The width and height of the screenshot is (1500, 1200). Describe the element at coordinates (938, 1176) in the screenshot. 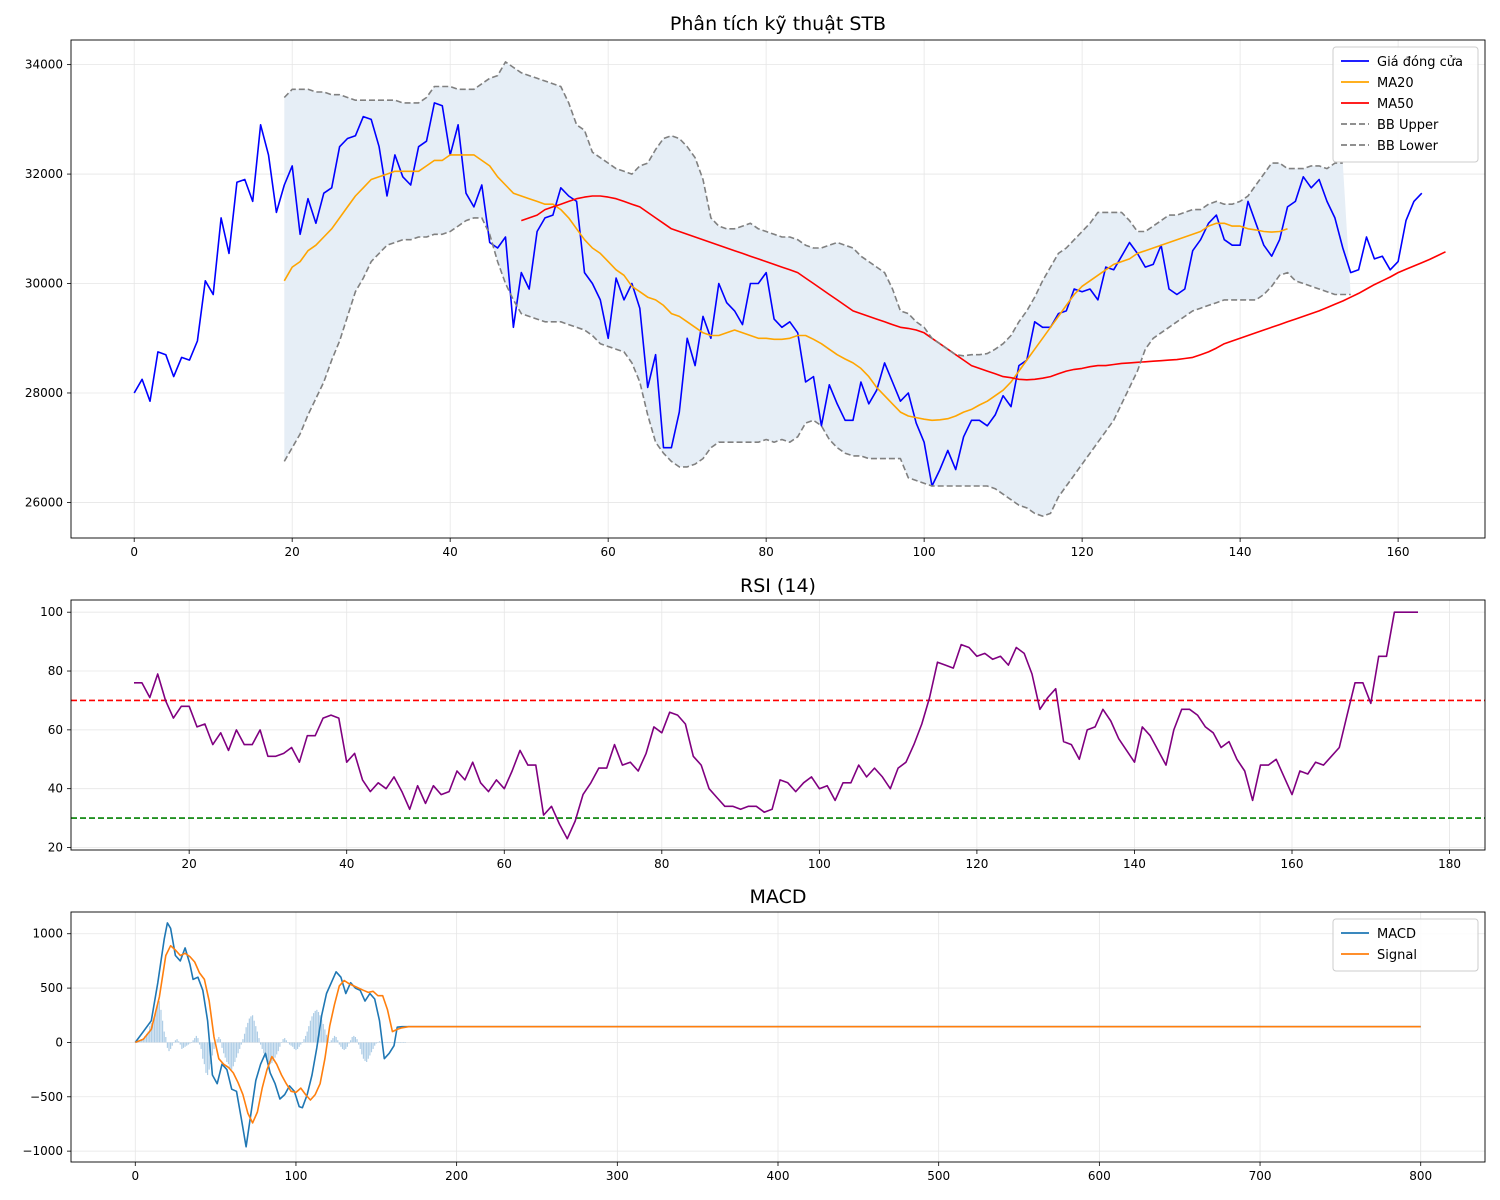

I see `macd-xtick-label: 500` at that location.